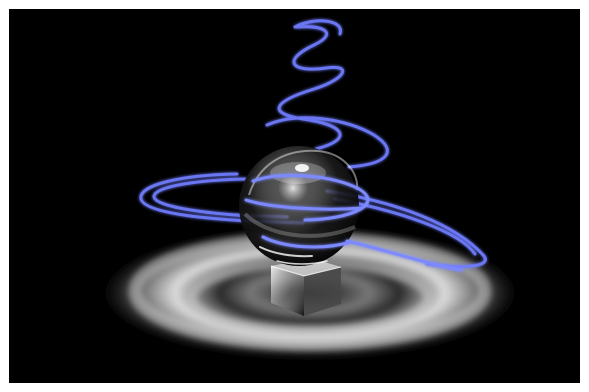  What do you see at coordinates (293, 255) in the screenshot?
I see `reflection-highlights` at bounding box center [293, 255].